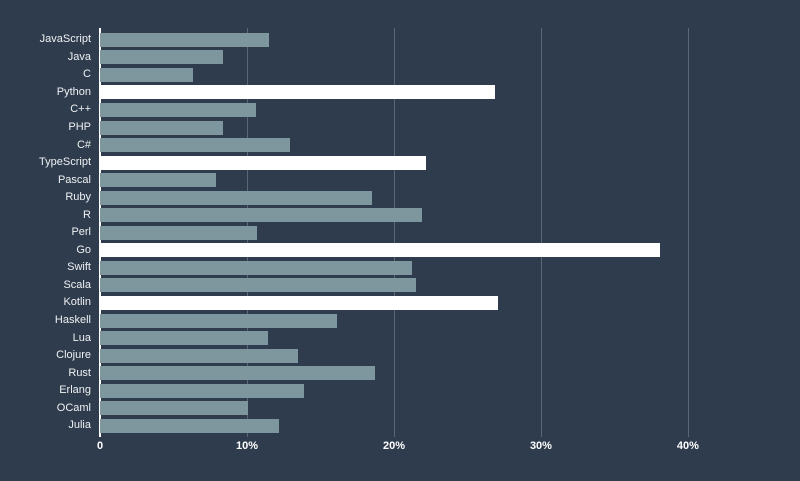 This screenshot has height=481, width=800. I want to click on x-tick-label: 20%, so click(393, 446).